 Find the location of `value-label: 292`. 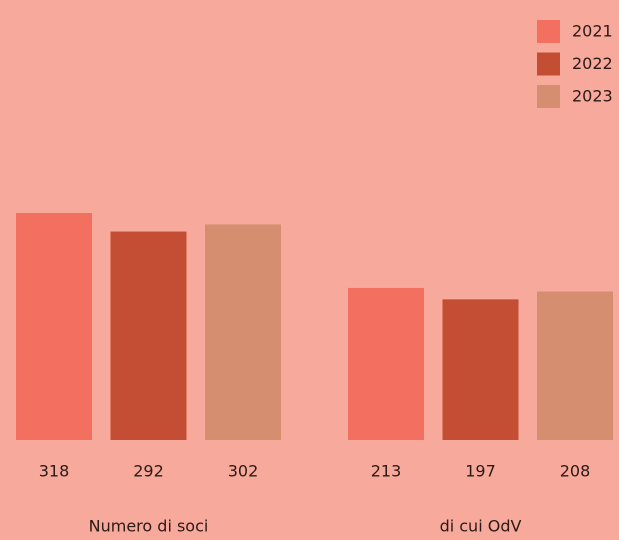

value-label: 292 is located at coordinates (148, 471).